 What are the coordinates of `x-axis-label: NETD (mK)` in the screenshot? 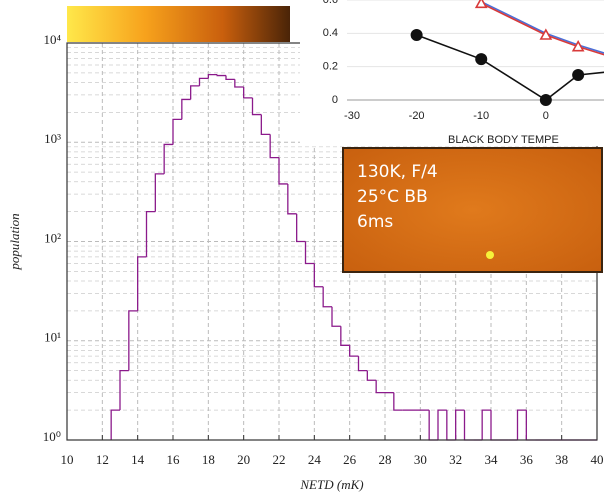 It's located at (331, 484).